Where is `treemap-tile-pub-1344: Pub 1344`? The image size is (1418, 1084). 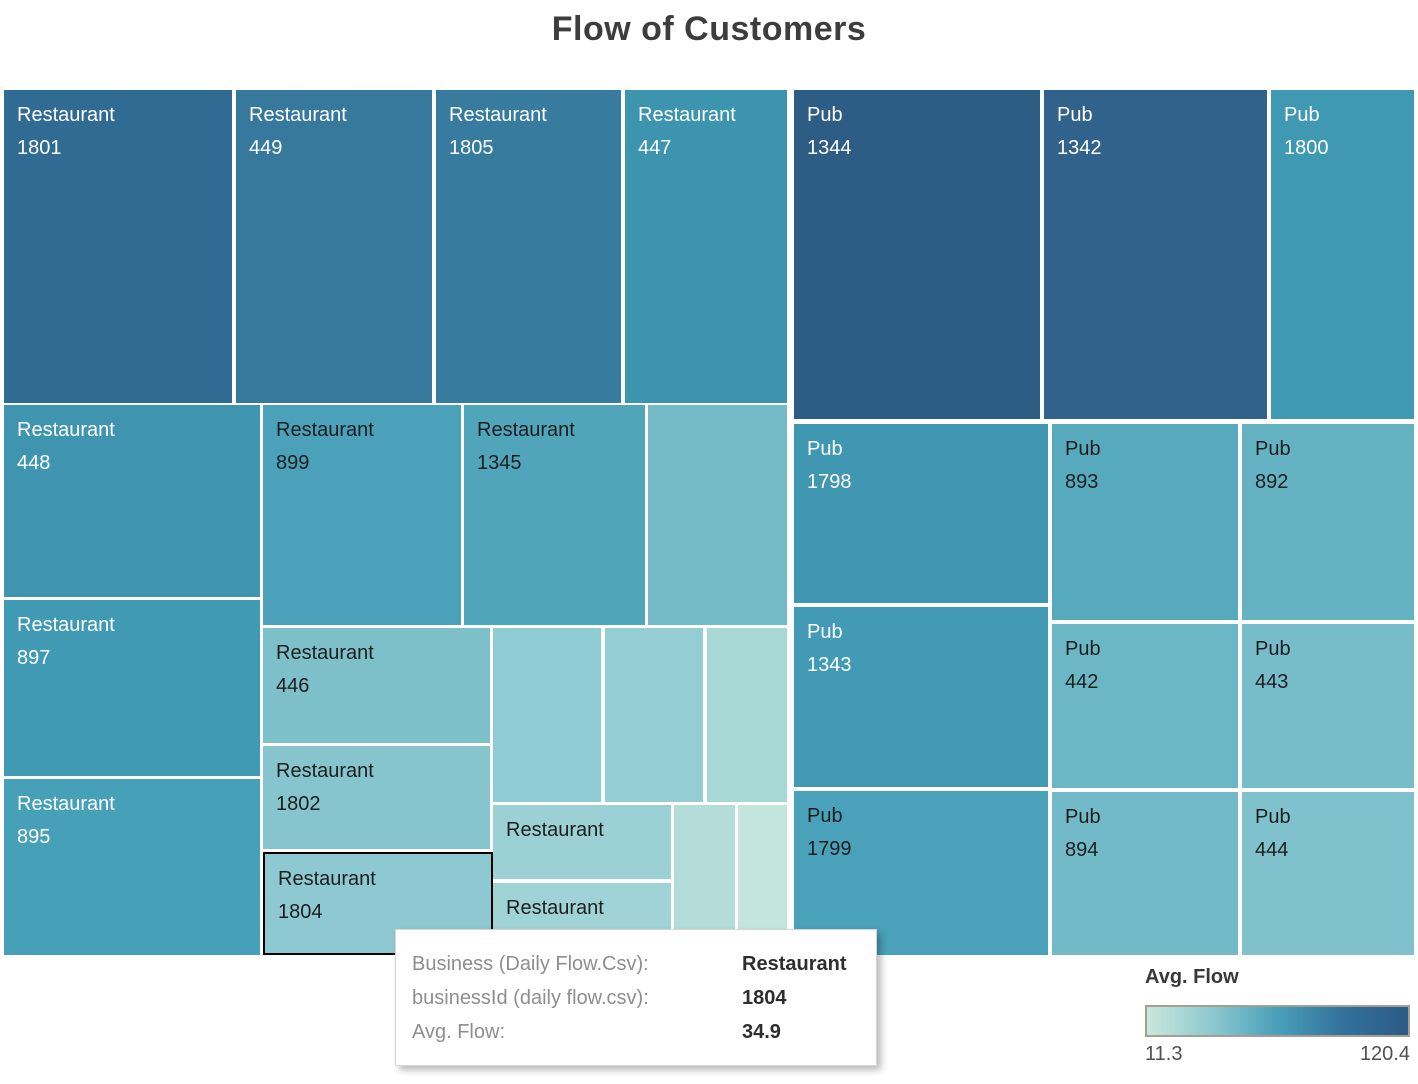
treemap-tile-pub-1344: Pub 1344 is located at coordinates (917, 254).